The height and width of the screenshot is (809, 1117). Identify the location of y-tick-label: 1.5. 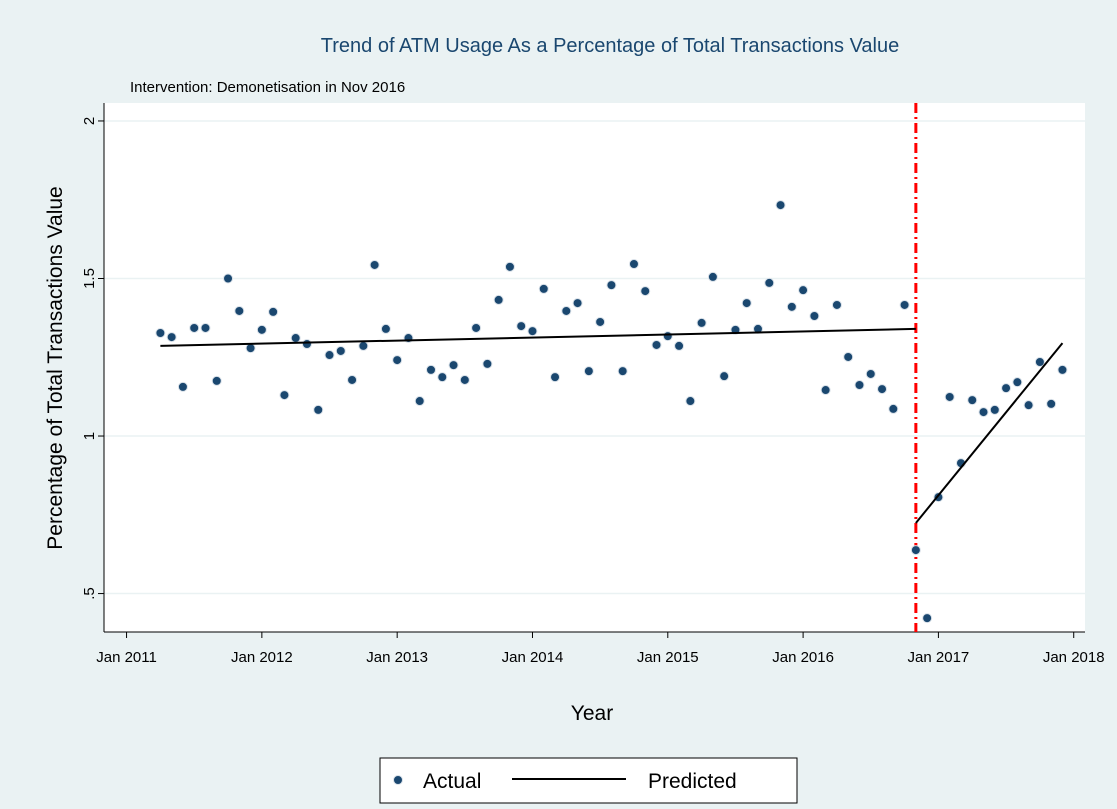
(89, 278).